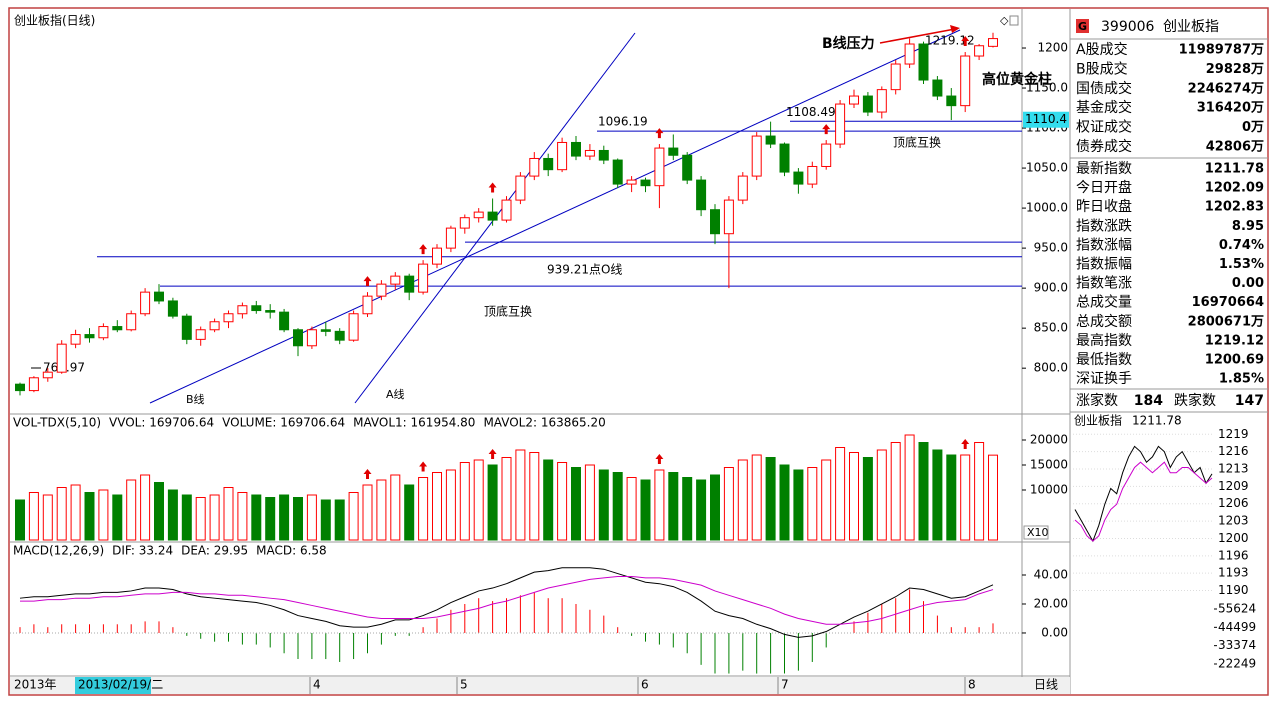 The image size is (1279, 705). I want to click on y2-tick-label: 33374, so click(1237, 645).